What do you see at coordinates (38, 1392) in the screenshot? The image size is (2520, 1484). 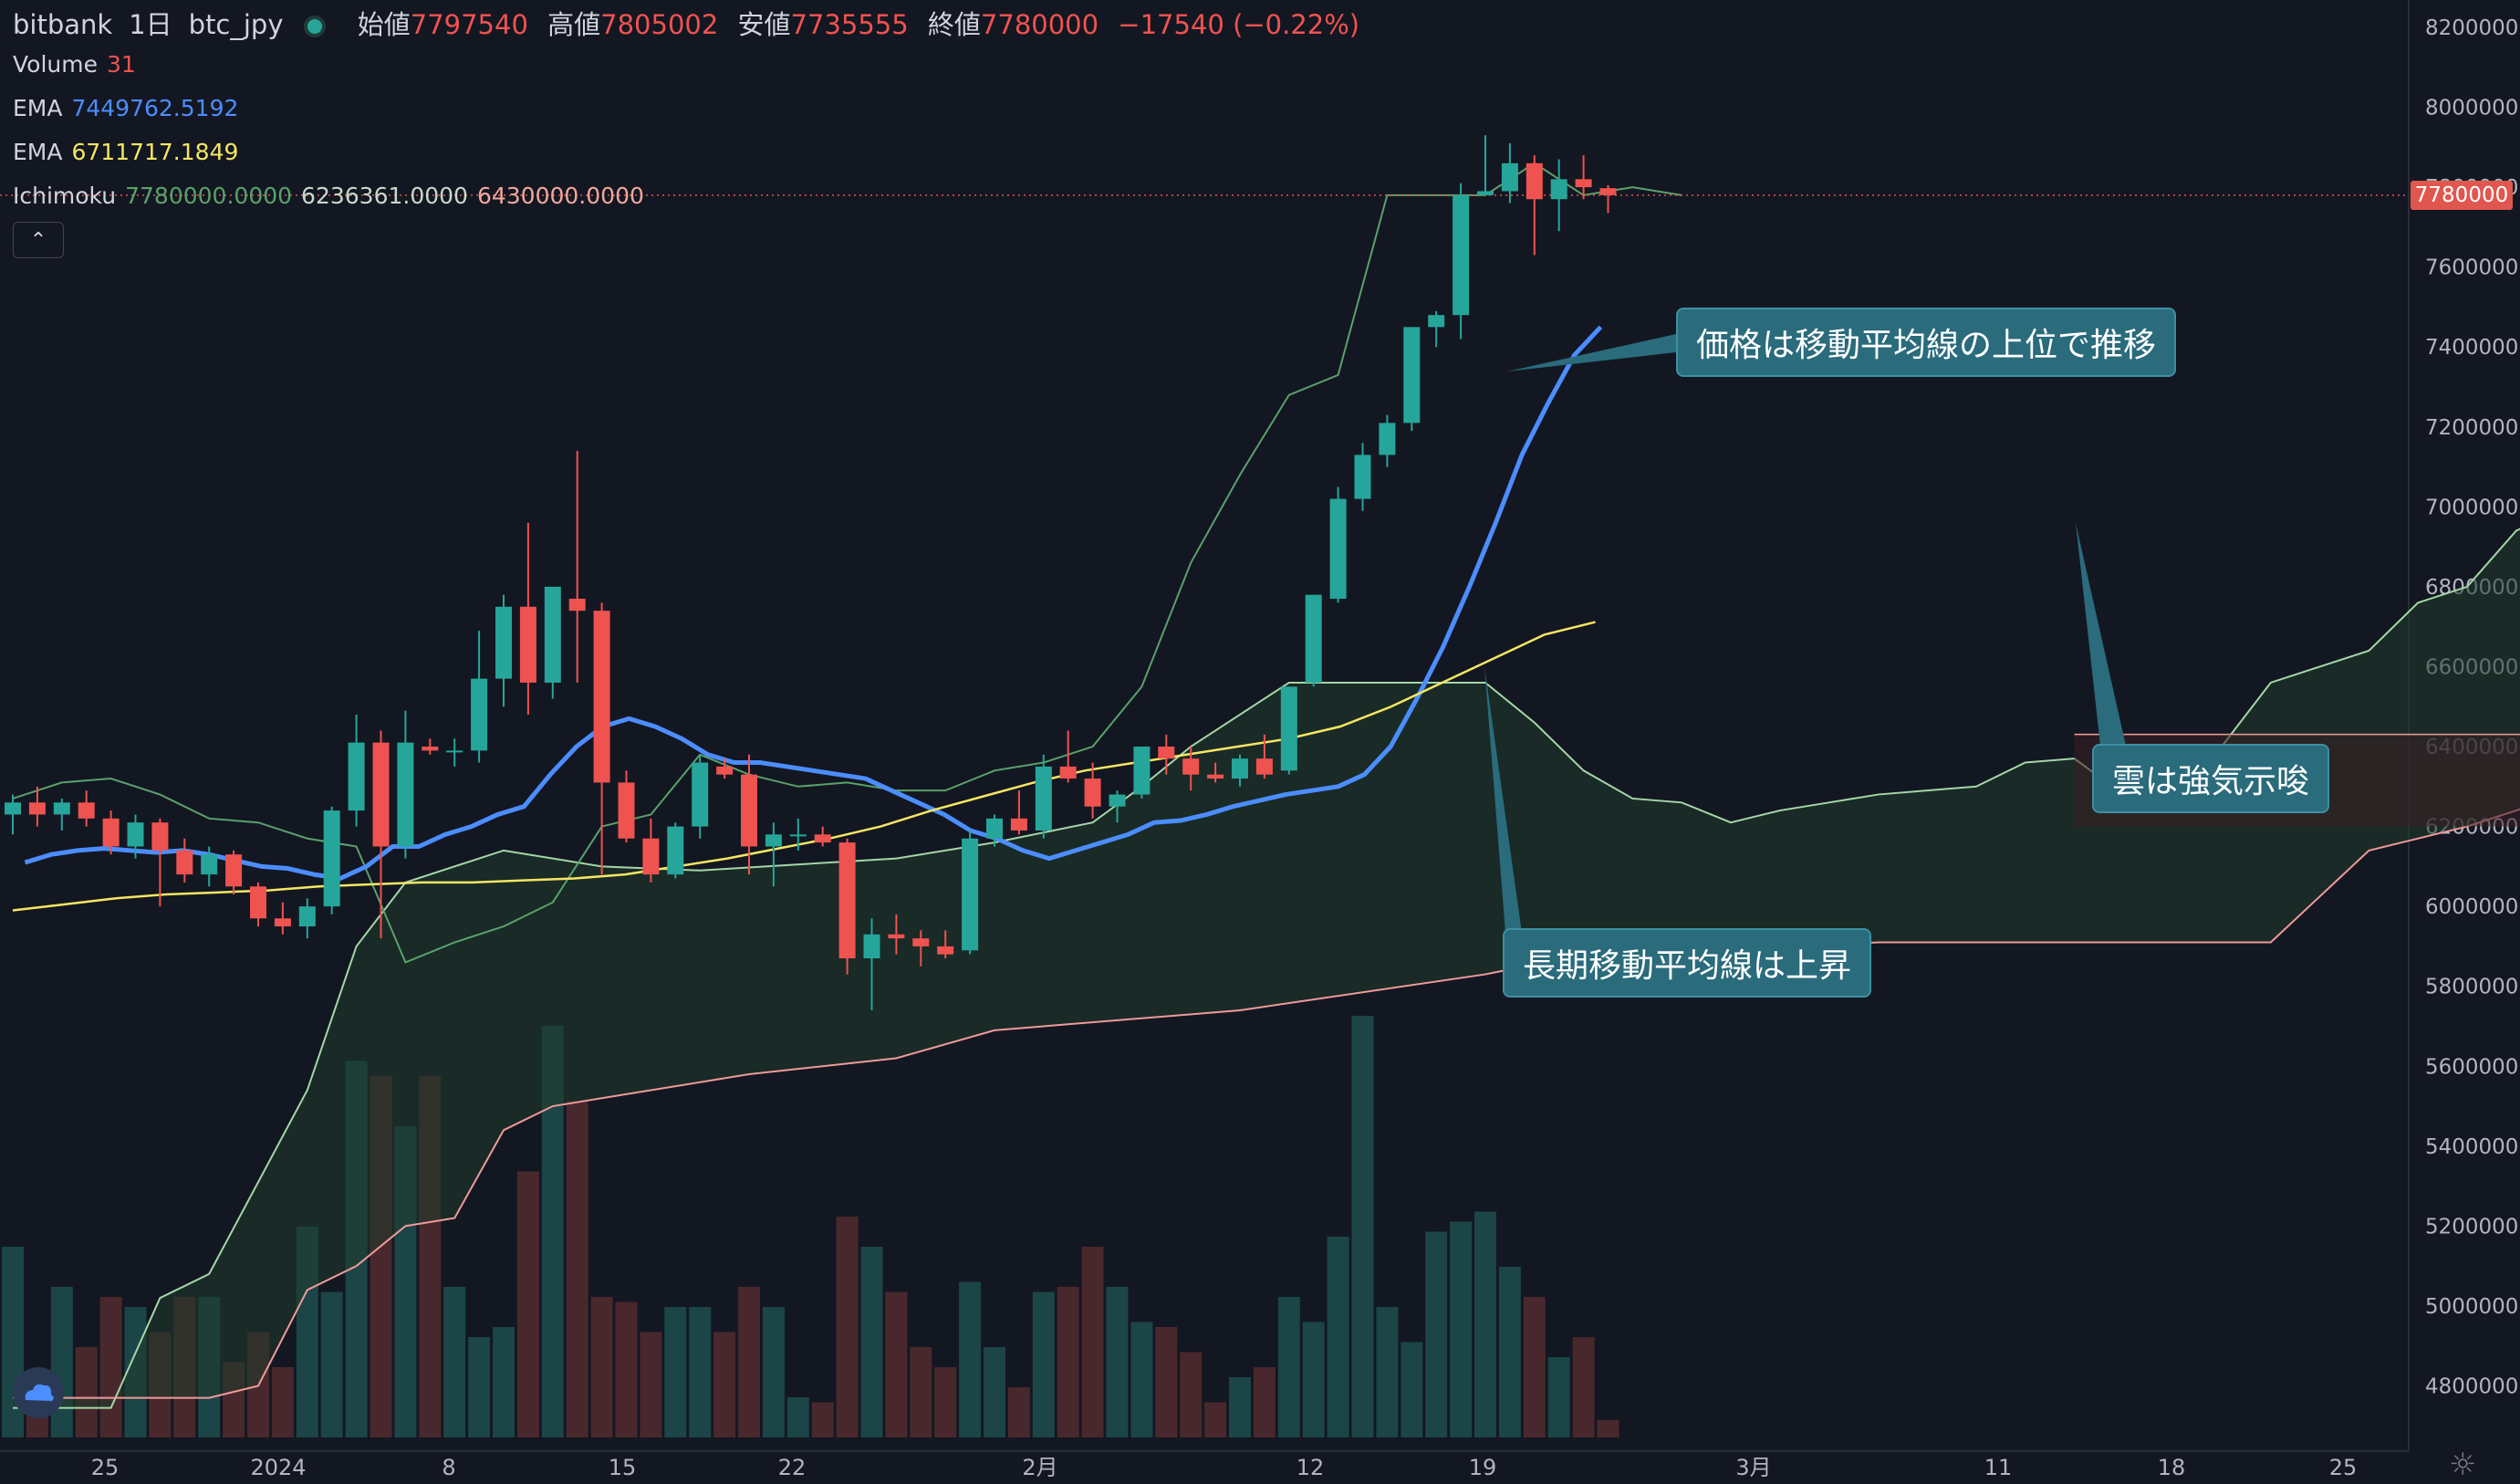 I see `tradingview-logo-icon` at bounding box center [38, 1392].